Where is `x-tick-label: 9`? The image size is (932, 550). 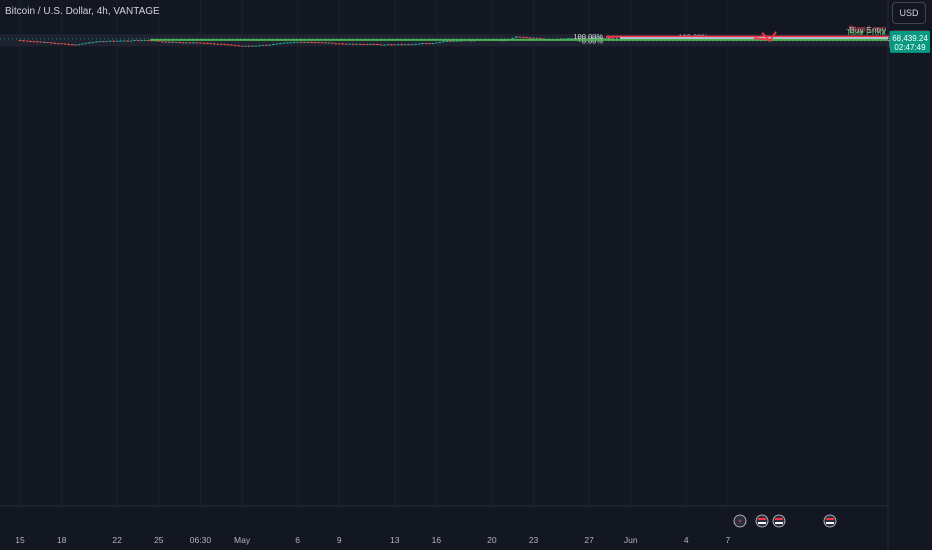
x-tick-label: 9 is located at coordinates (339, 540).